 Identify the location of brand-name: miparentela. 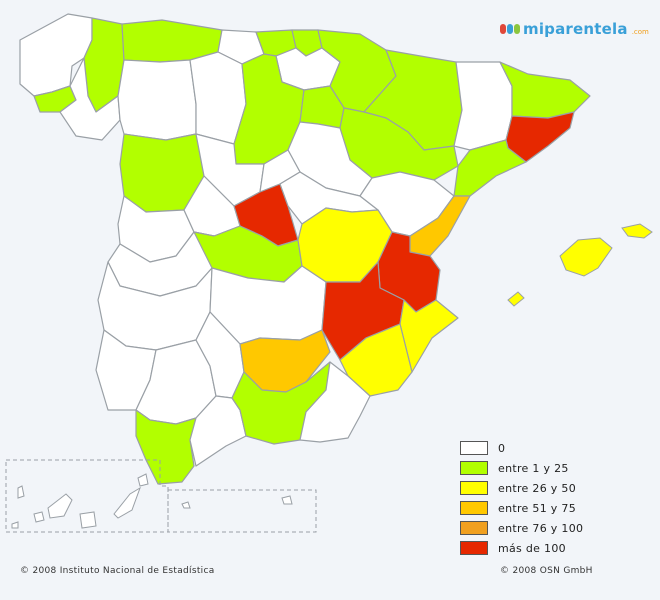
(575, 29).